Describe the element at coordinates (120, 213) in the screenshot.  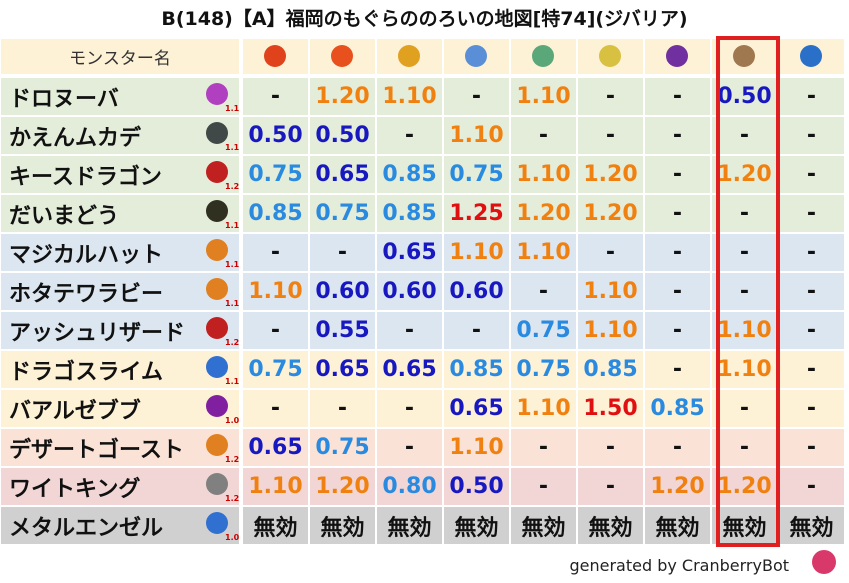
I see `monster-name: だいまどう` at that location.